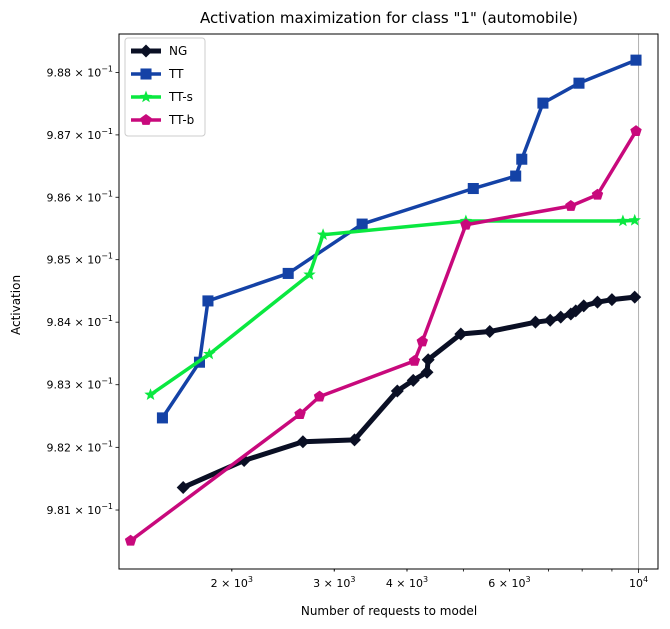 The height and width of the screenshot is (629, 670). What do you see at coordinates (389, 611) in the screenshot?
I see `x-axis-label: Number of requests to model` at bounding box center [389, 611].